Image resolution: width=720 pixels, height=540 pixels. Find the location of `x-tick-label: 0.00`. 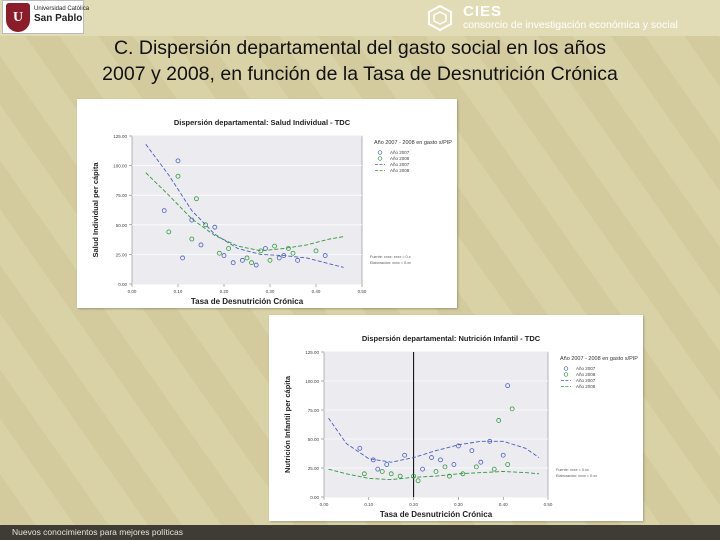

x-tick-label: 0.00 is located at coordinates (324, 504).